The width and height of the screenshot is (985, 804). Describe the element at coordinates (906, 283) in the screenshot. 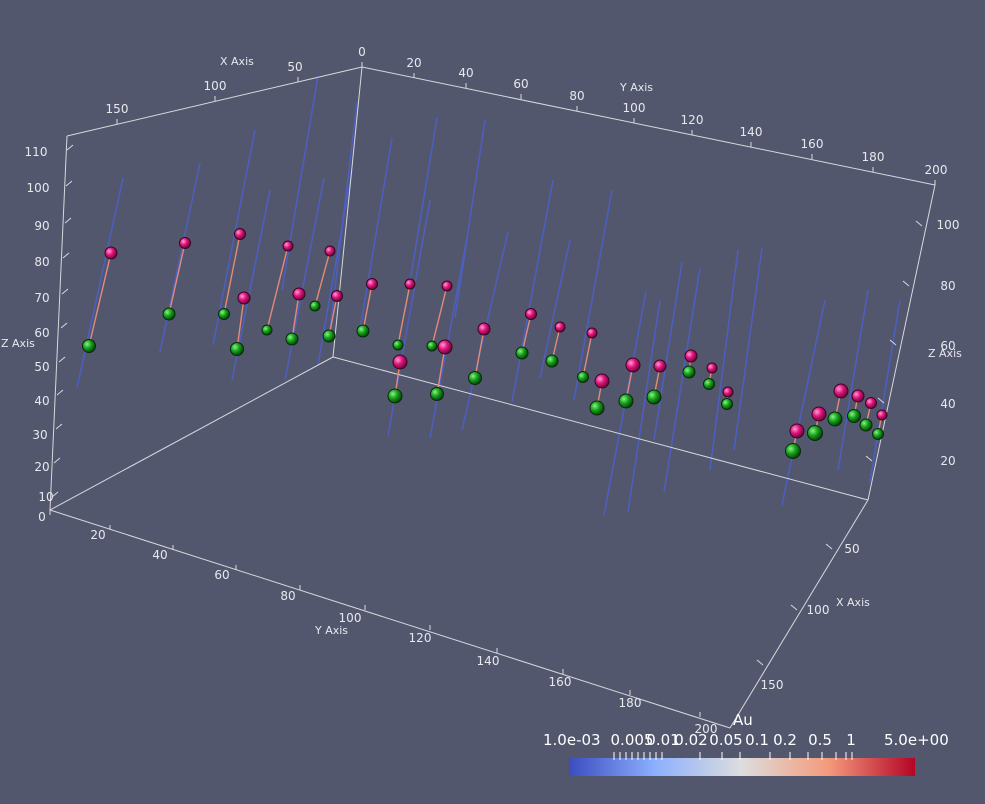

I see `right-z-tick` at that location.